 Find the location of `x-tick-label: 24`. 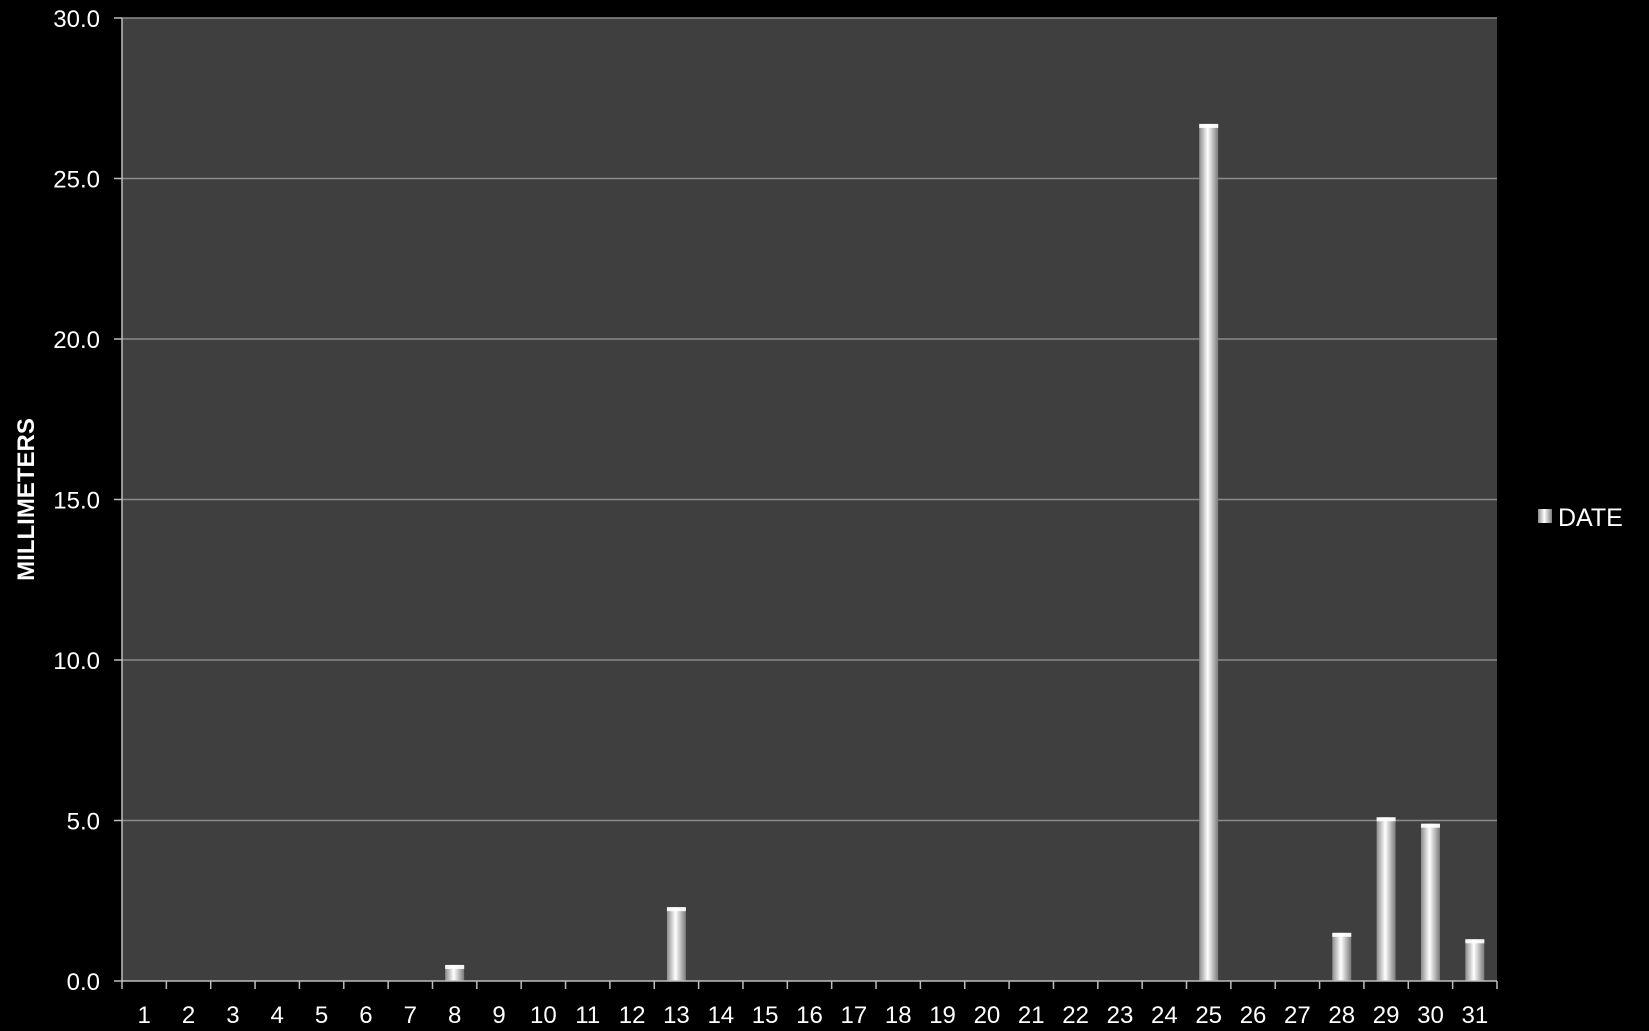

x-tick-label: 24 is located at coordinates (1164, 1015).